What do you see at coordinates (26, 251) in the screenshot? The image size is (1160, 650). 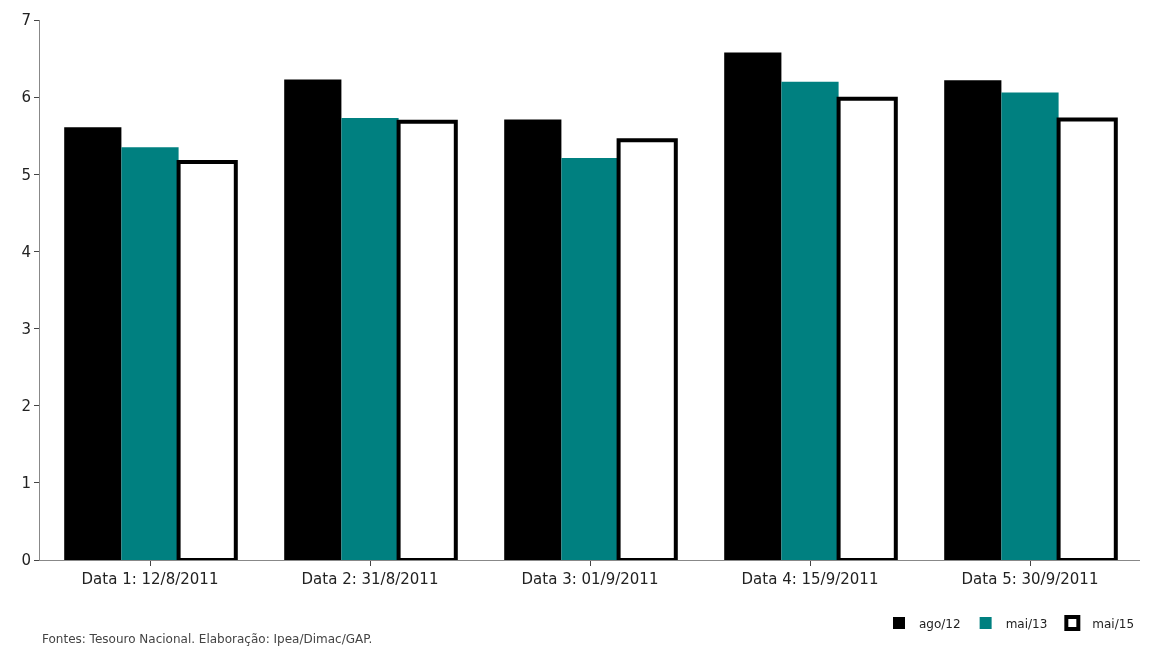 I see `y-tick-label: 4` at bounding box center [26, 251].